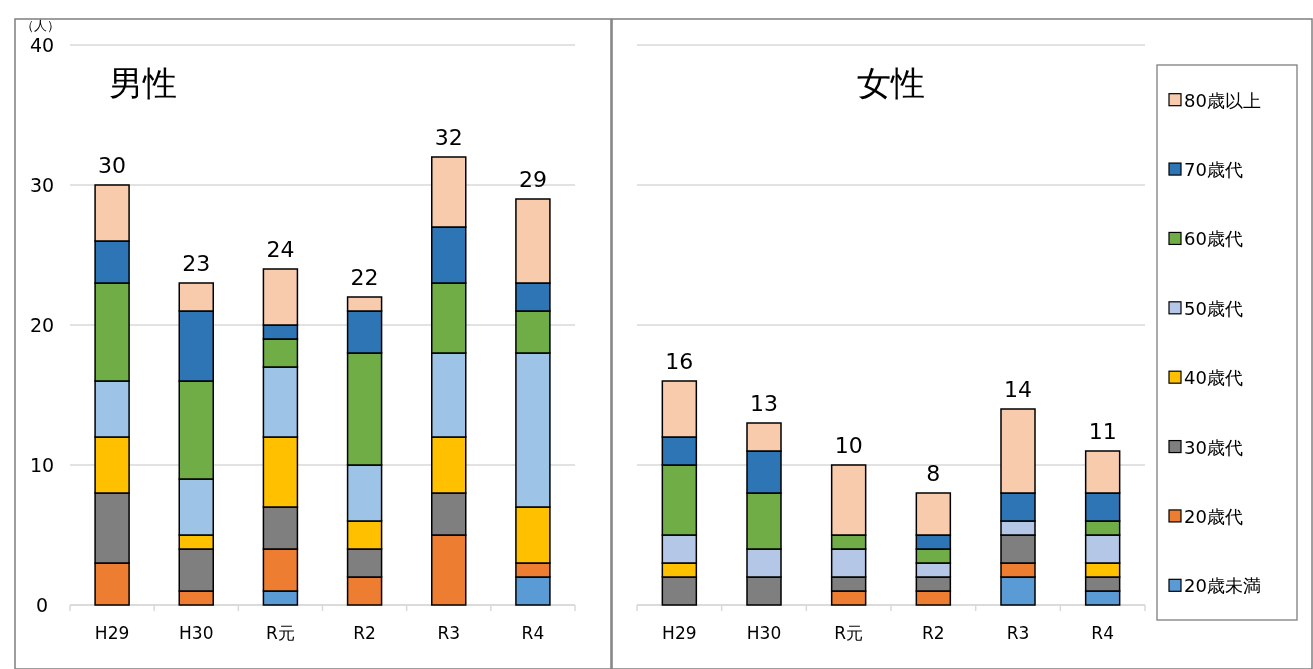 This screenshot has width=1313, height=669. What do you see at coordinates (1222, 100) in the screenshot?
I see `legend-label: 80歳以上` at bounding box center [1222, 100].